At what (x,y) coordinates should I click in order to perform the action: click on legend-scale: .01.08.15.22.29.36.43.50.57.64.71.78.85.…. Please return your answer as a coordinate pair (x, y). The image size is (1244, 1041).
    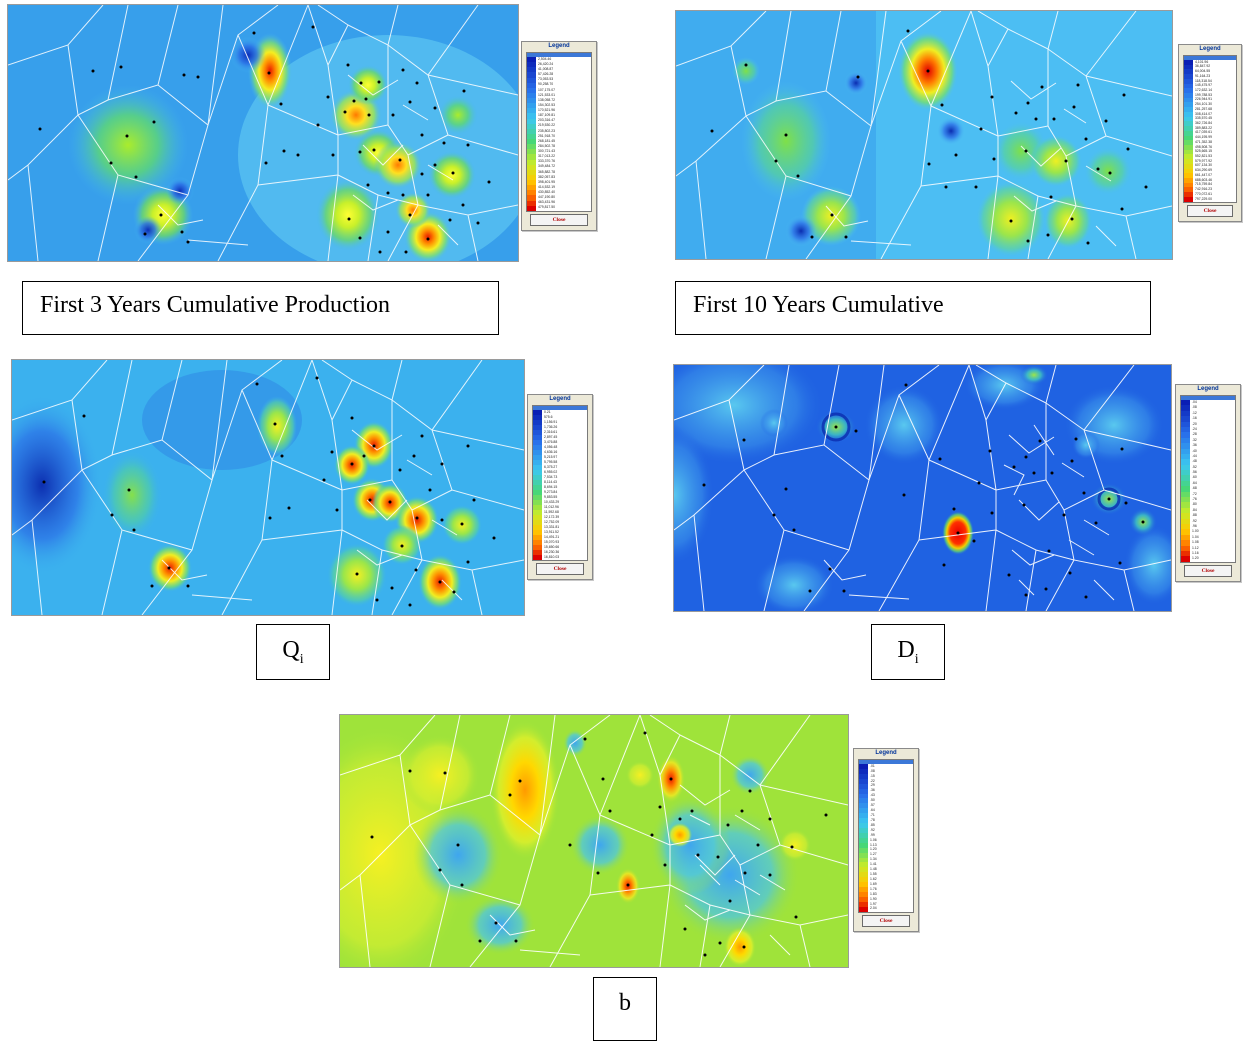
    Looking at the image, I should click on (886, 836).